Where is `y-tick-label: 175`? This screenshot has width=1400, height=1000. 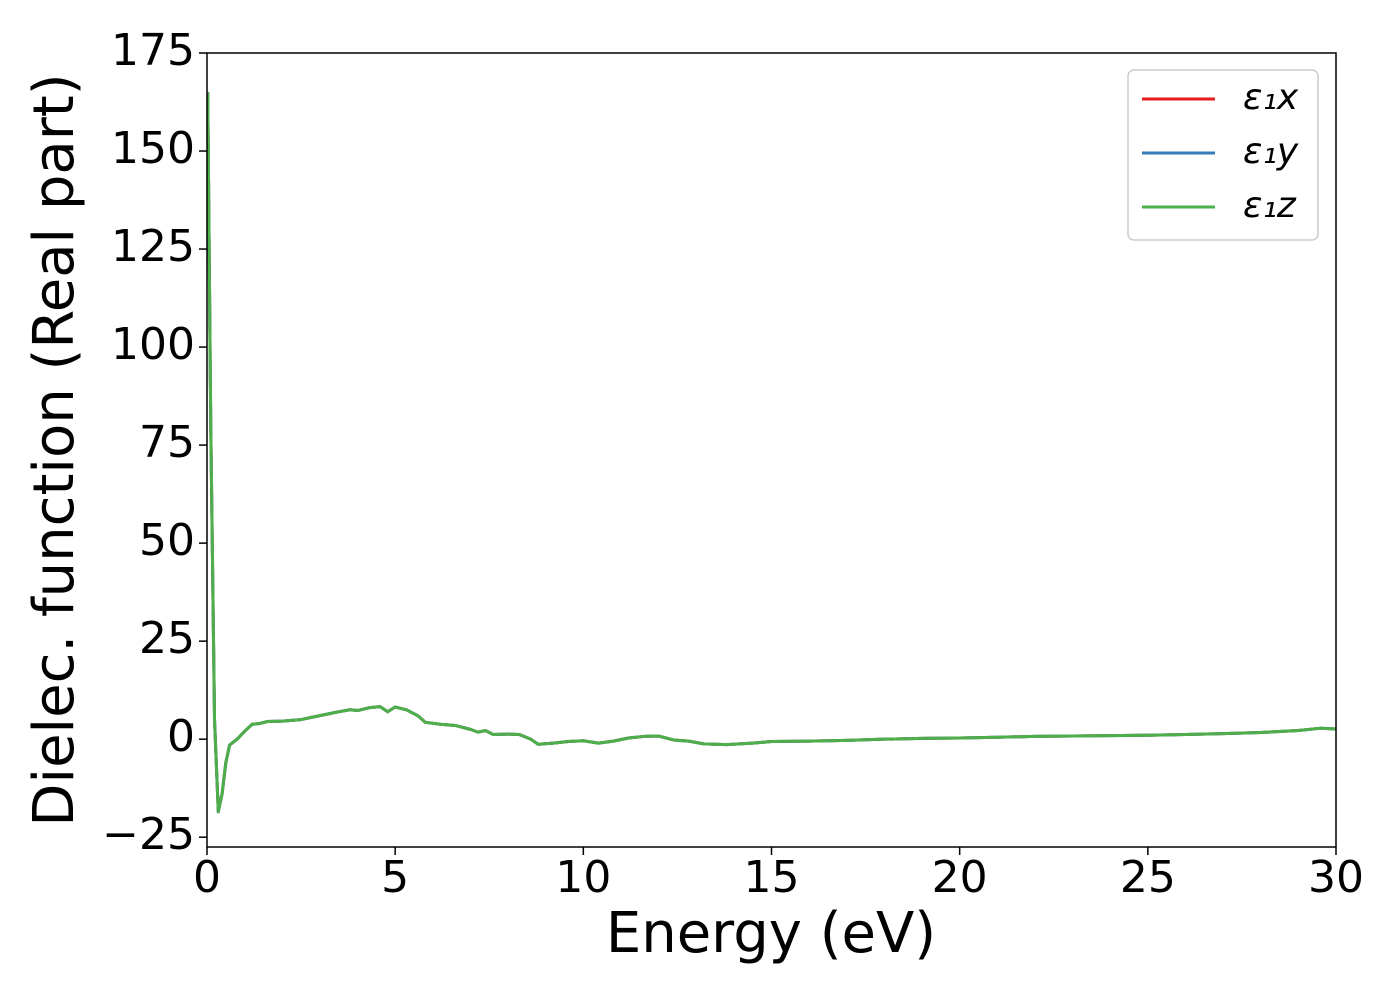 y-tick-label: 175 is located at coordinates (153, 50).